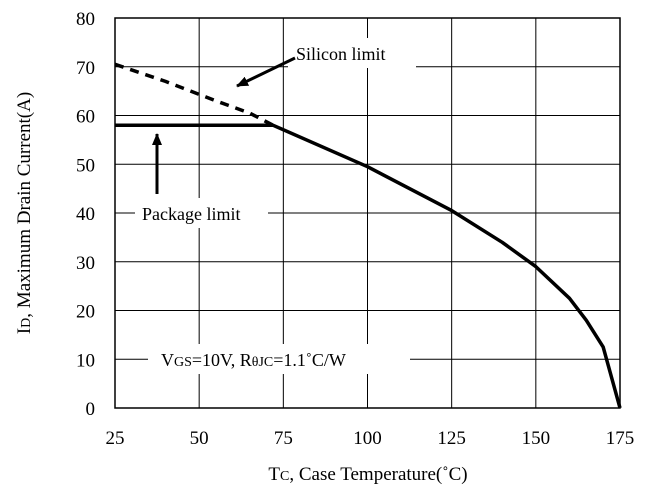  Describe the element at coordinates (191, 214) in the screenshot. I see `package-limit-label: Package limit` at that location.